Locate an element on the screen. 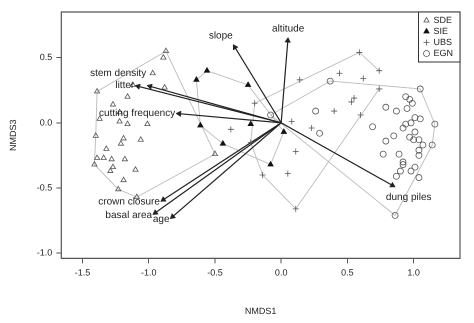  x-tick-label: 0.5 is located at coordinates (347, 272).